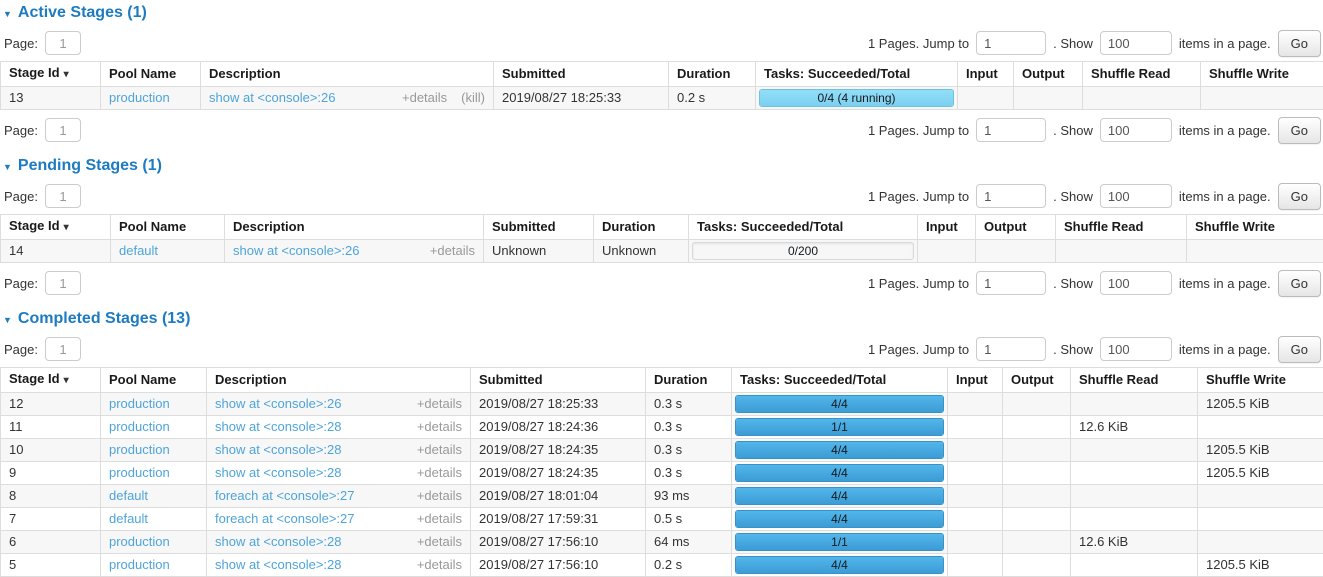 The width and height of the screenshot is (1323, 577). Describe the element at coordinates (51, 542) in the screenshot. I see `stage-id-cell: 6` at that location.